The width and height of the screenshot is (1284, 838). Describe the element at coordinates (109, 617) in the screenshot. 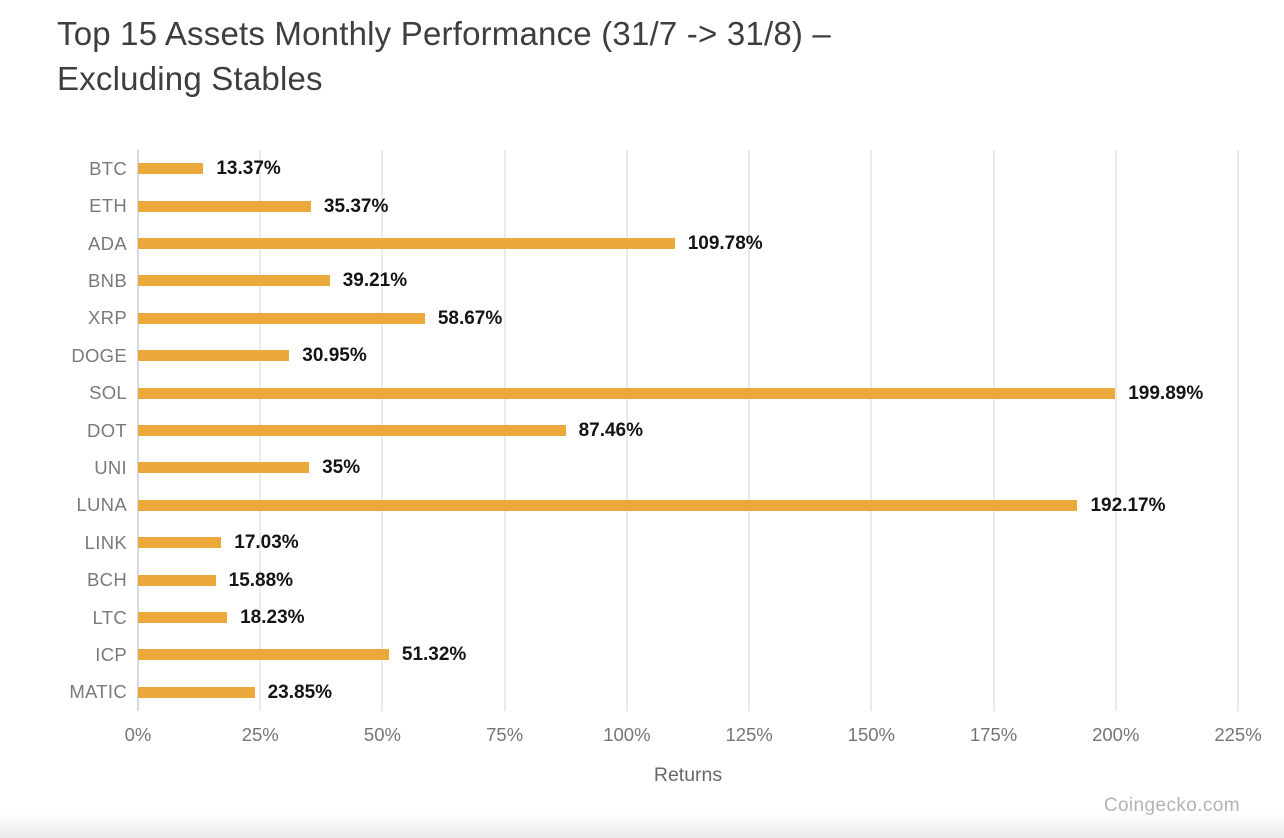

I see `category-label: LTC` at that location.